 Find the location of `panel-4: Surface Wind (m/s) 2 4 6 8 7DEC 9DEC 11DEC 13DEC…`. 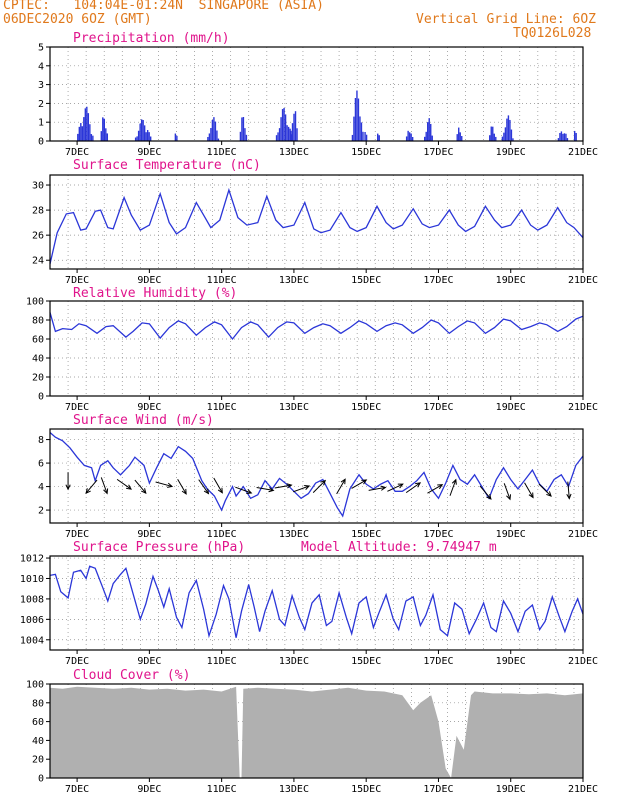

panel-4: Surface Wind (m/s) 2 4 6 8 7DEC 9DEC 11DEC 13DEC… is located at coordinates (318, 476).